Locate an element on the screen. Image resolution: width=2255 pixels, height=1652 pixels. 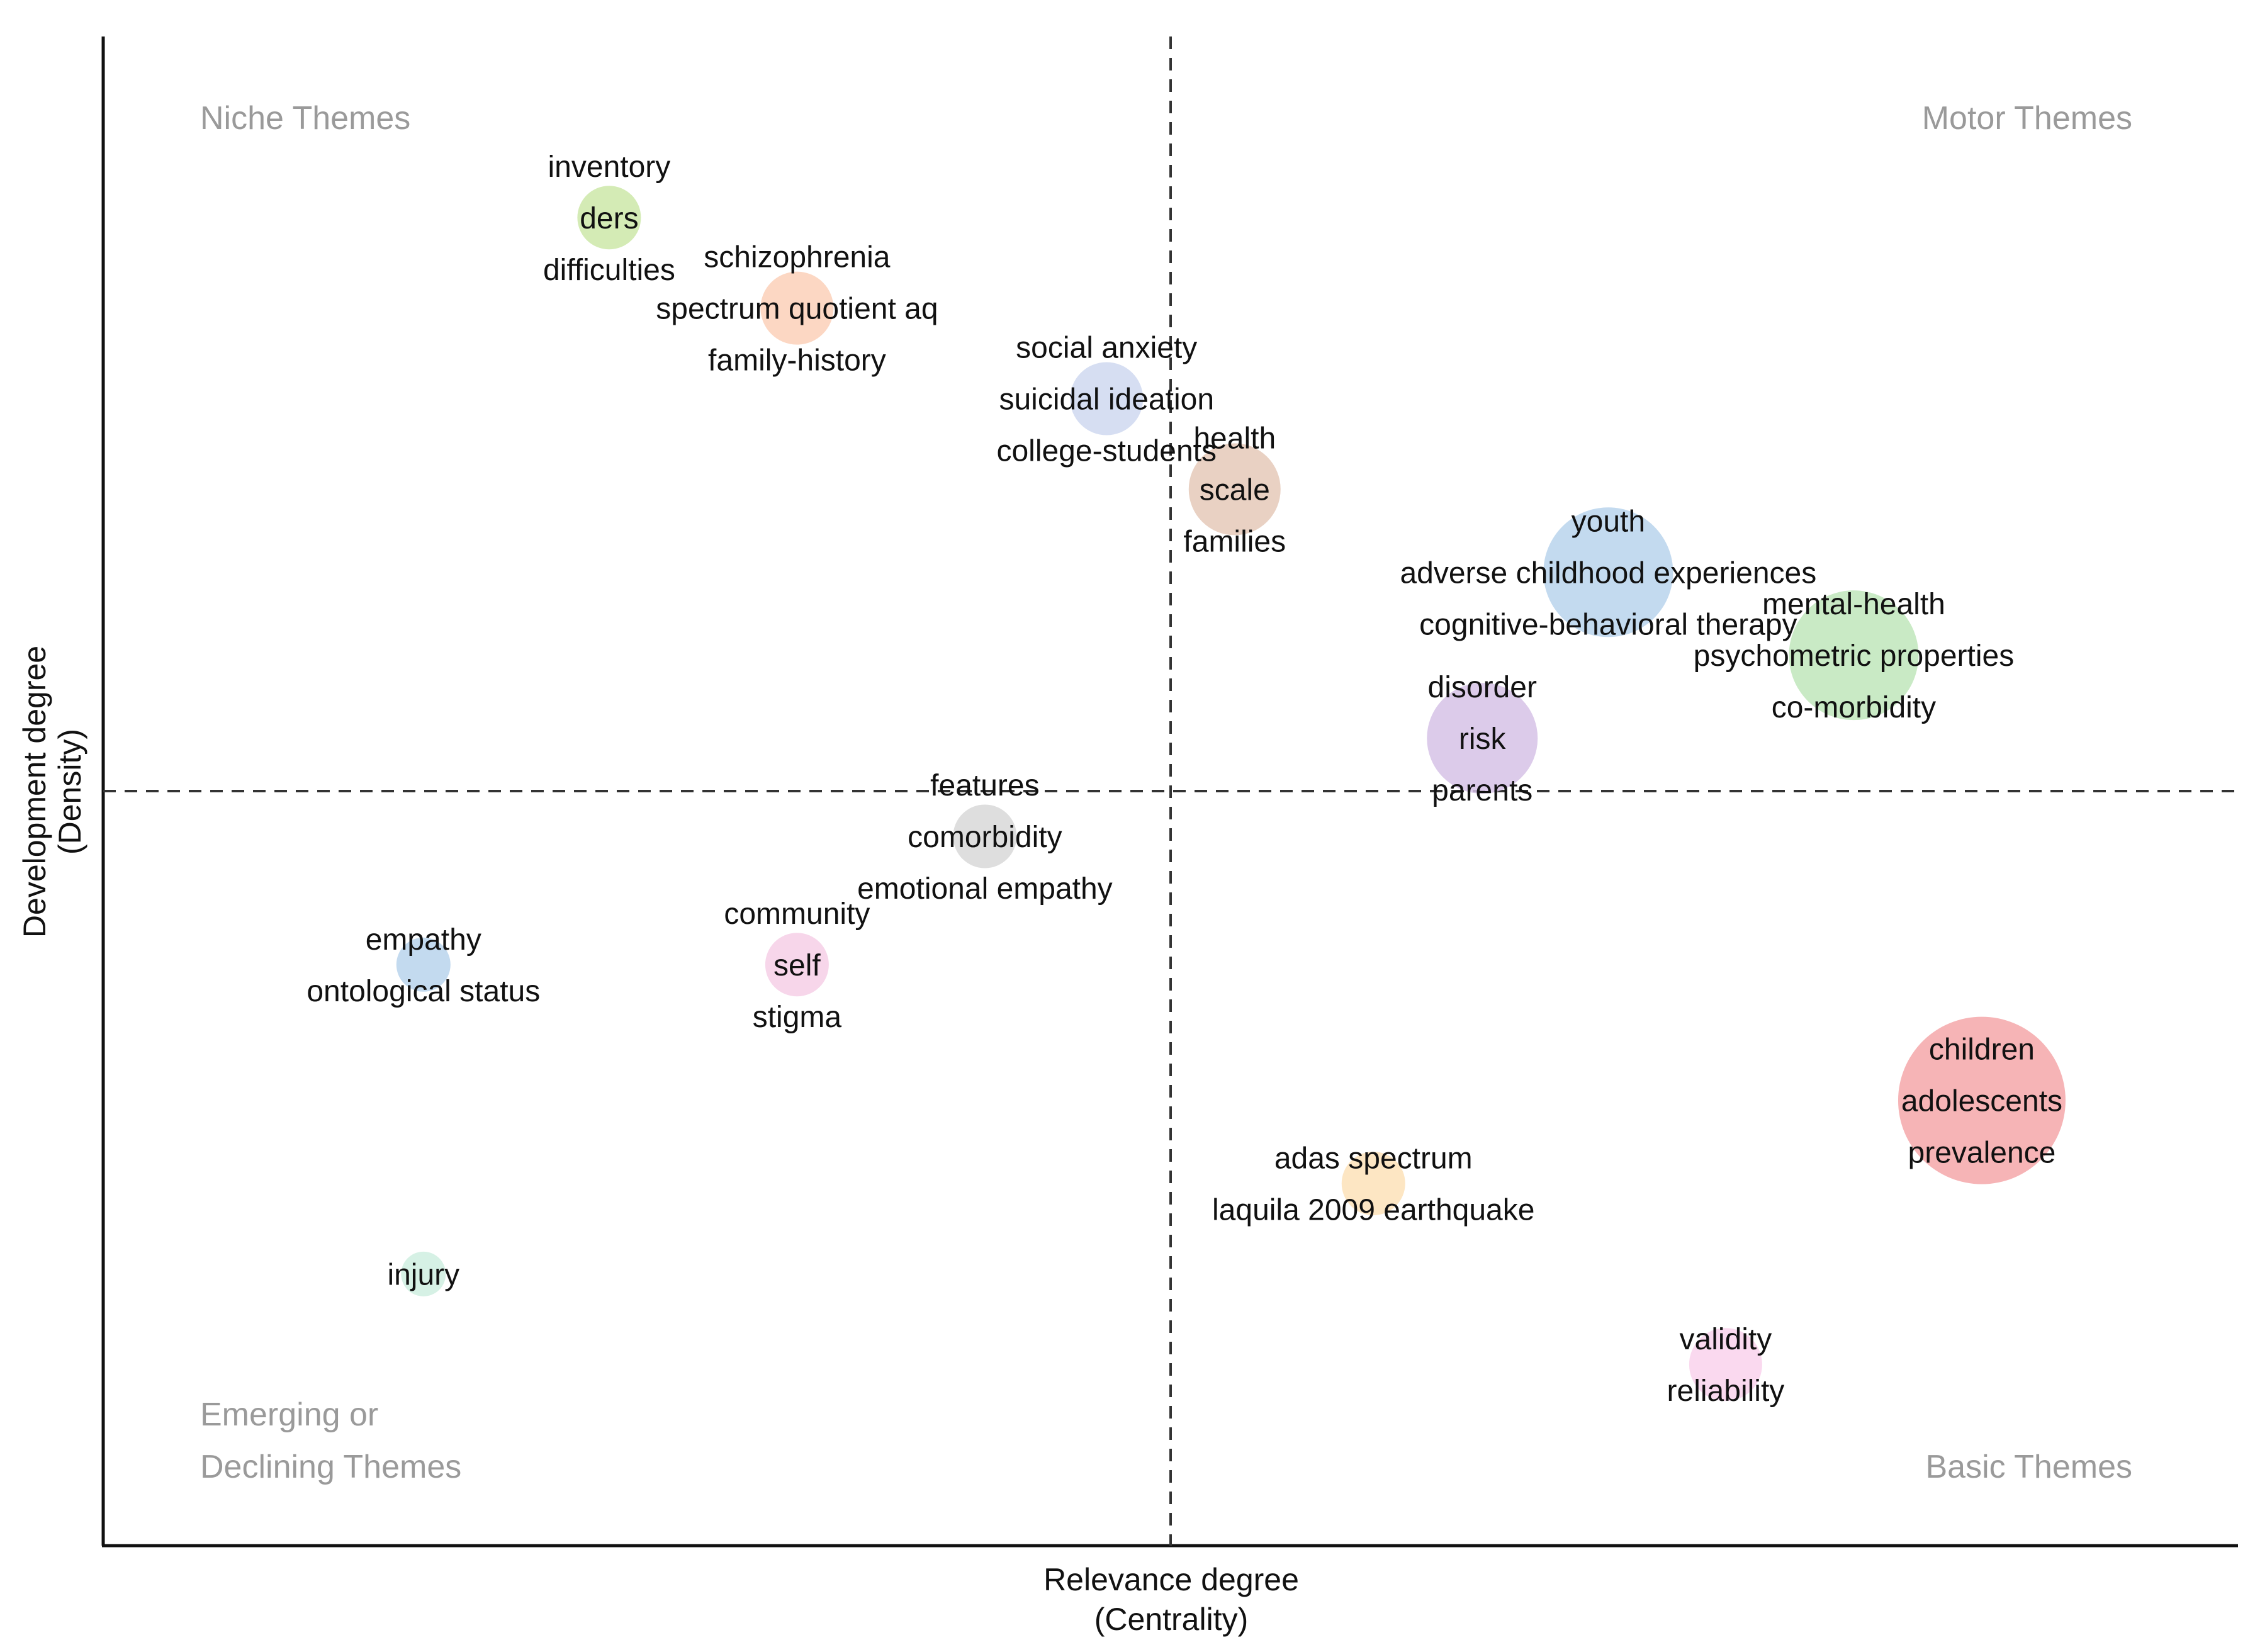
cluster-label-6-0: disorder is located at coordinates (1482, 687).